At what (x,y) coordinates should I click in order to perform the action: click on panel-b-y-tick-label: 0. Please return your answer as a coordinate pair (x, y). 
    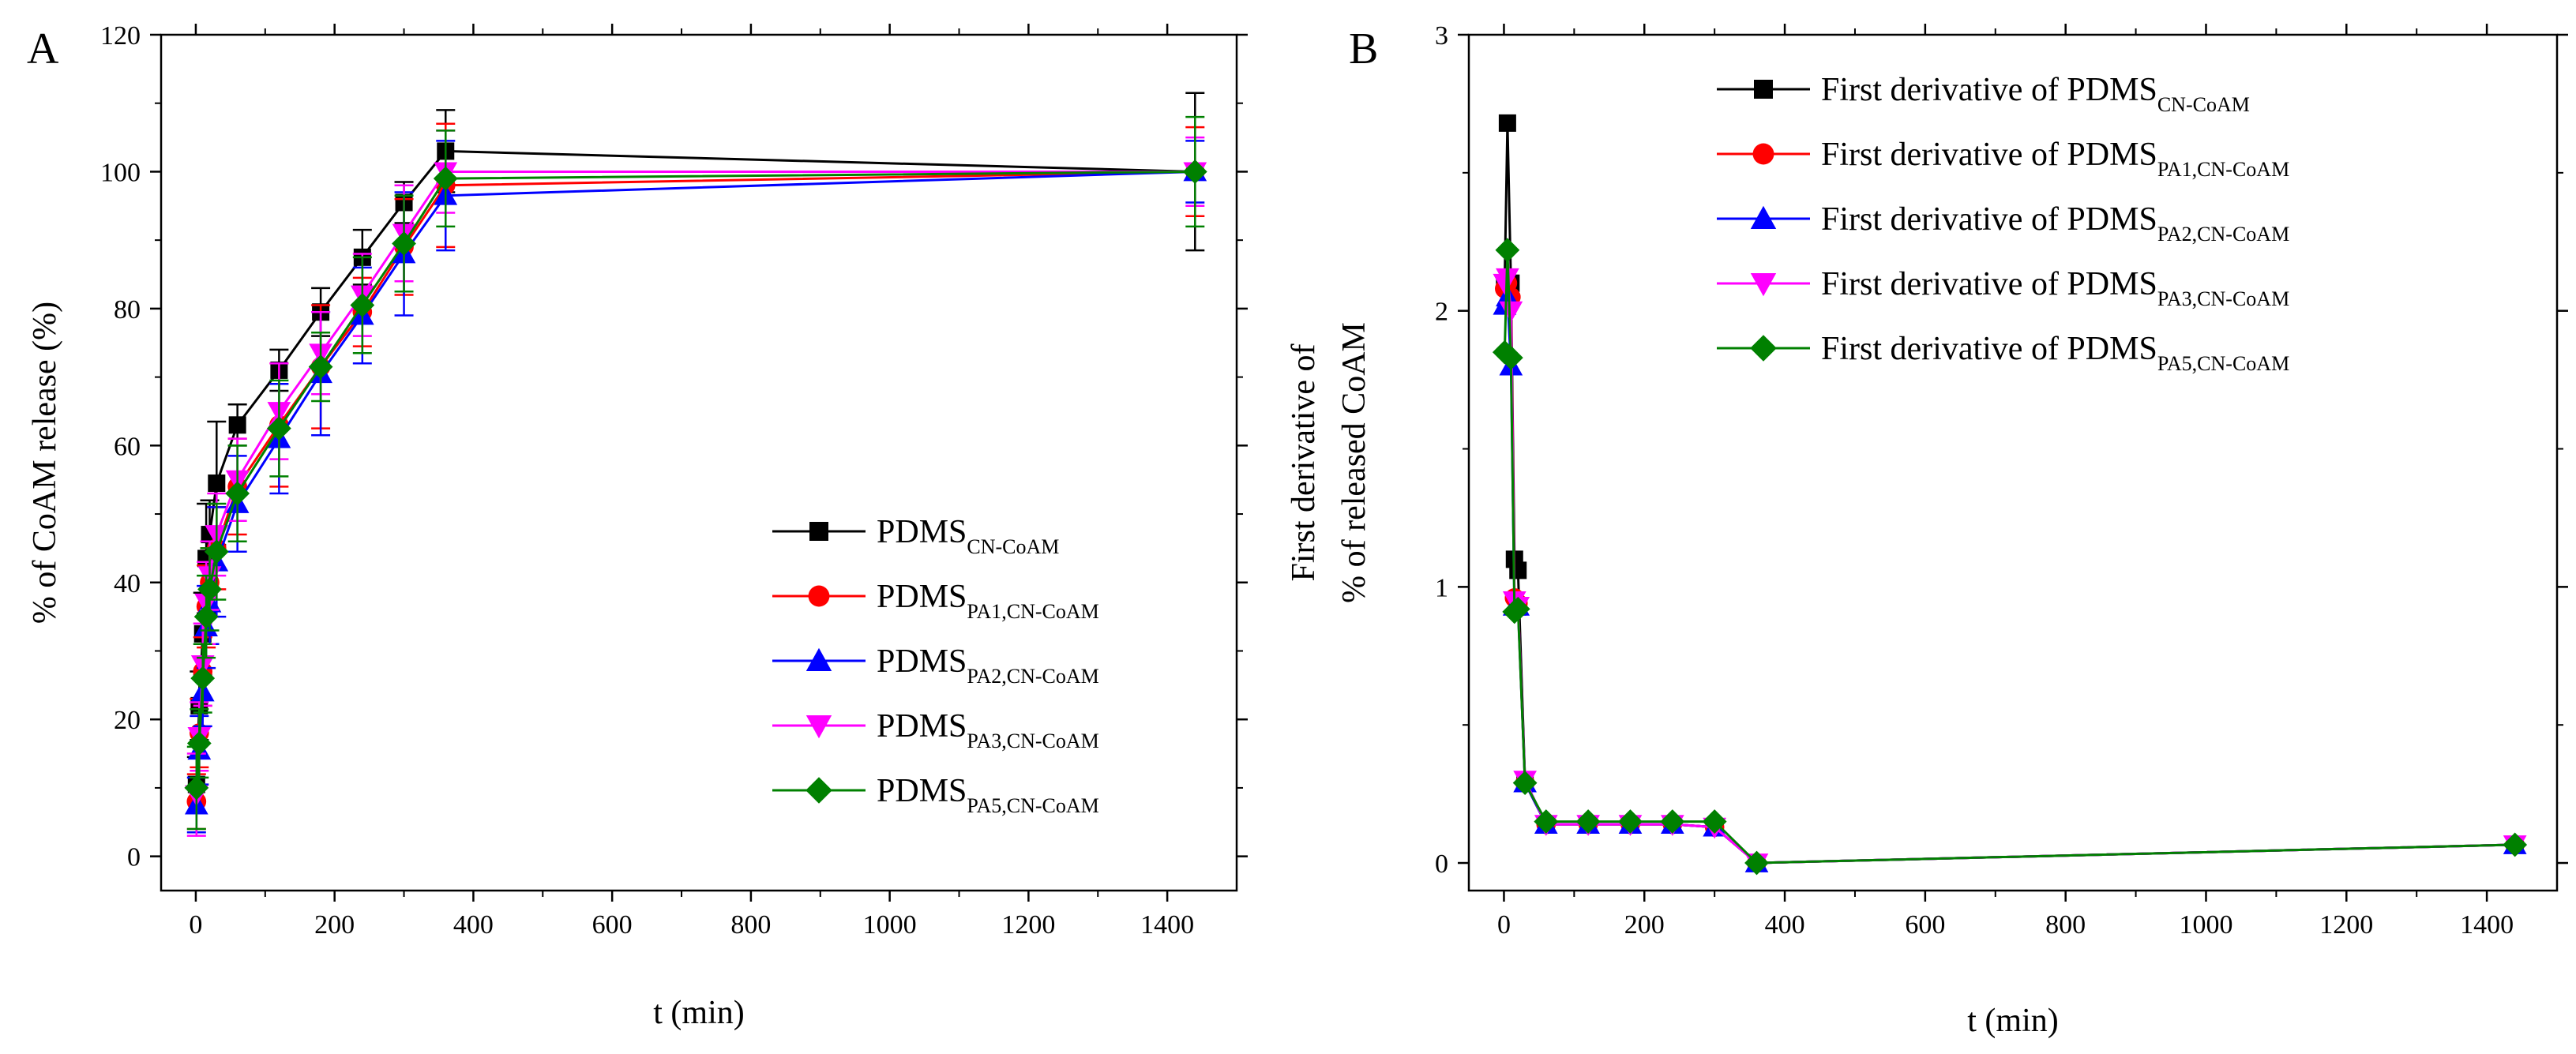
    Looking at the image, I should click on (1441, 864).